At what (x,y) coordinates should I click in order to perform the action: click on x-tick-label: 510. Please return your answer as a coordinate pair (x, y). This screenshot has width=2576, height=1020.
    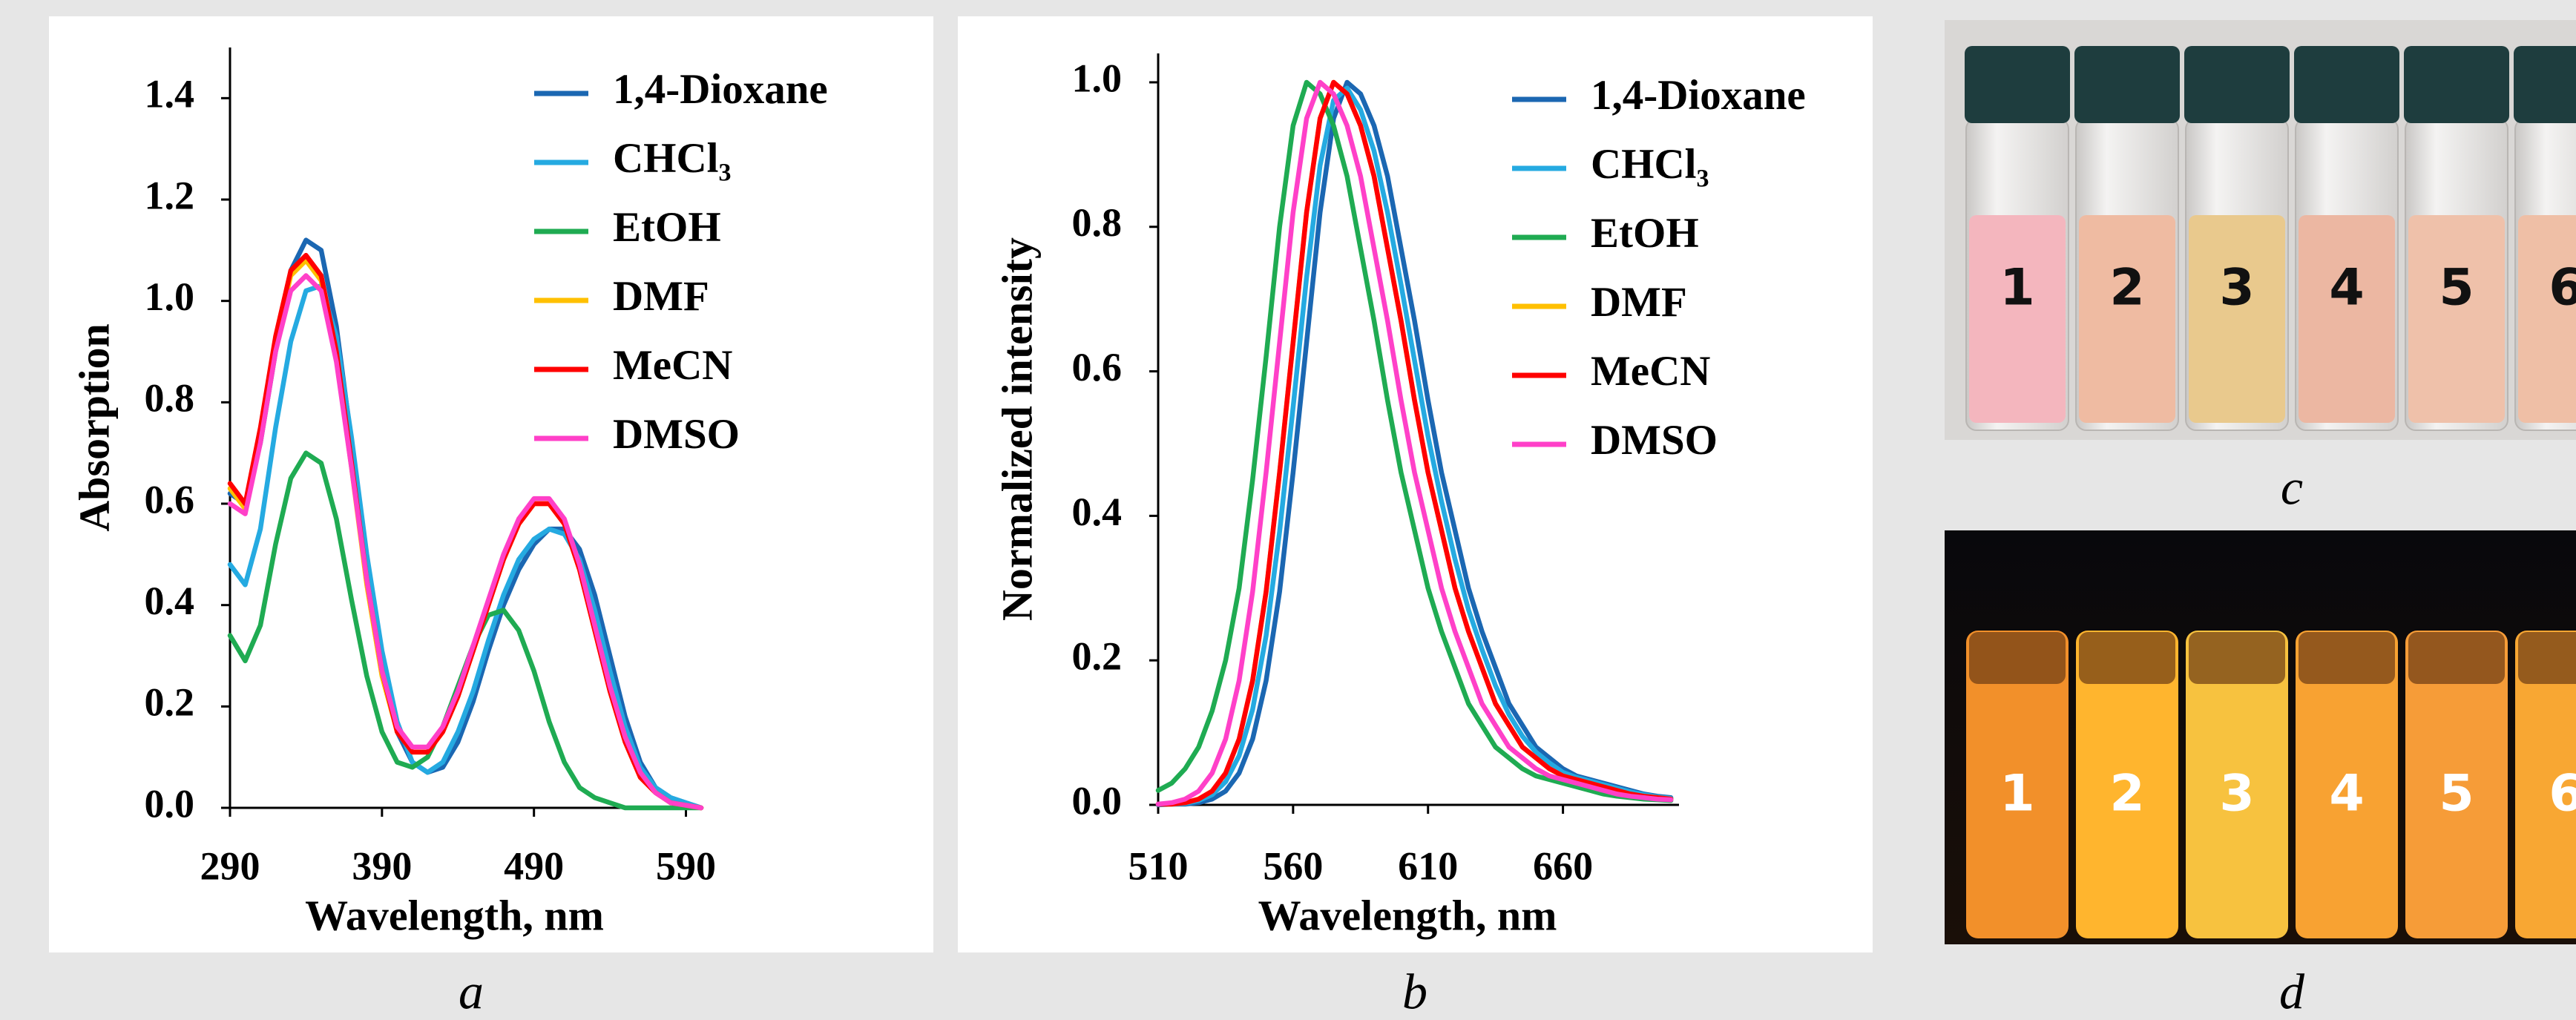
    Looking at the image, I should click on (1158, 866).